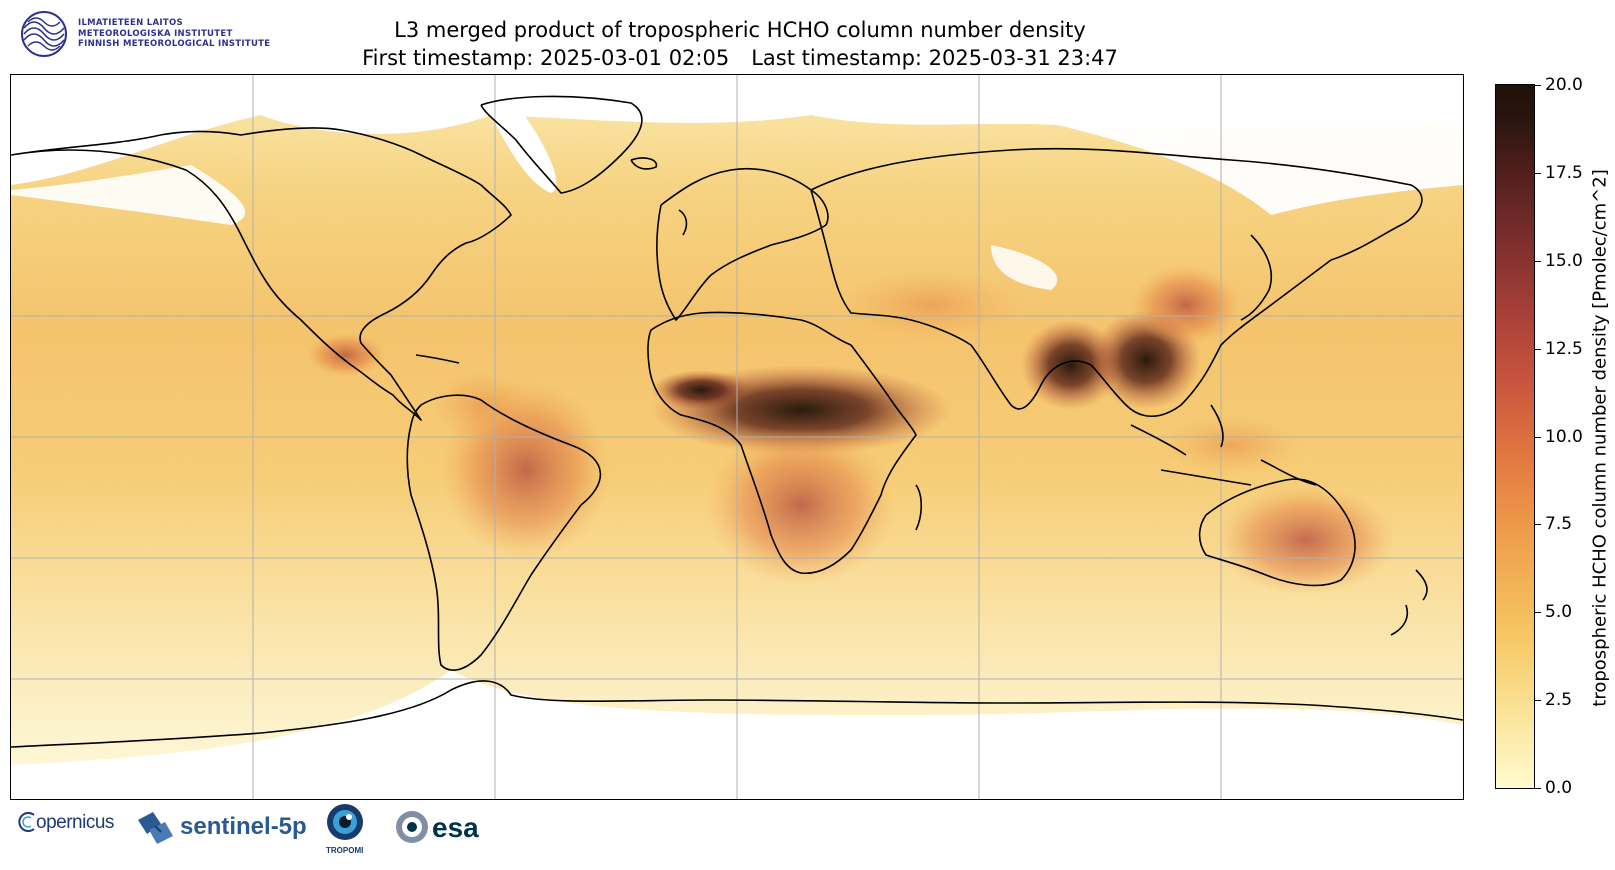  What do you see at coordinates (75, 822) in the screenshot?
I see `copernicus-text: opernicus` at bounding box center [75, 822].